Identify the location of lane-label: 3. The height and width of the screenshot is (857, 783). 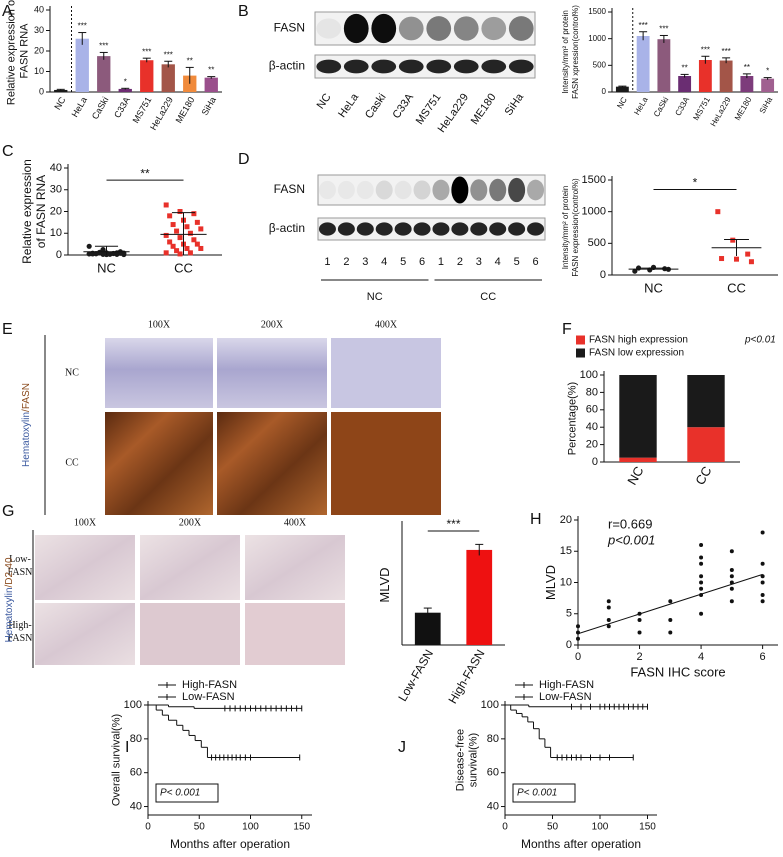
(365, 262).